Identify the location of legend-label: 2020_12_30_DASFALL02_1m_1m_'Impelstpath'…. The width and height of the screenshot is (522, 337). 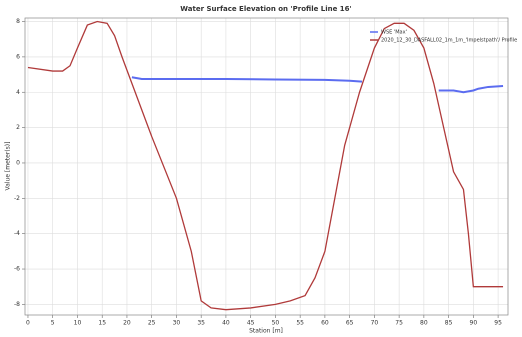
(449, 41).